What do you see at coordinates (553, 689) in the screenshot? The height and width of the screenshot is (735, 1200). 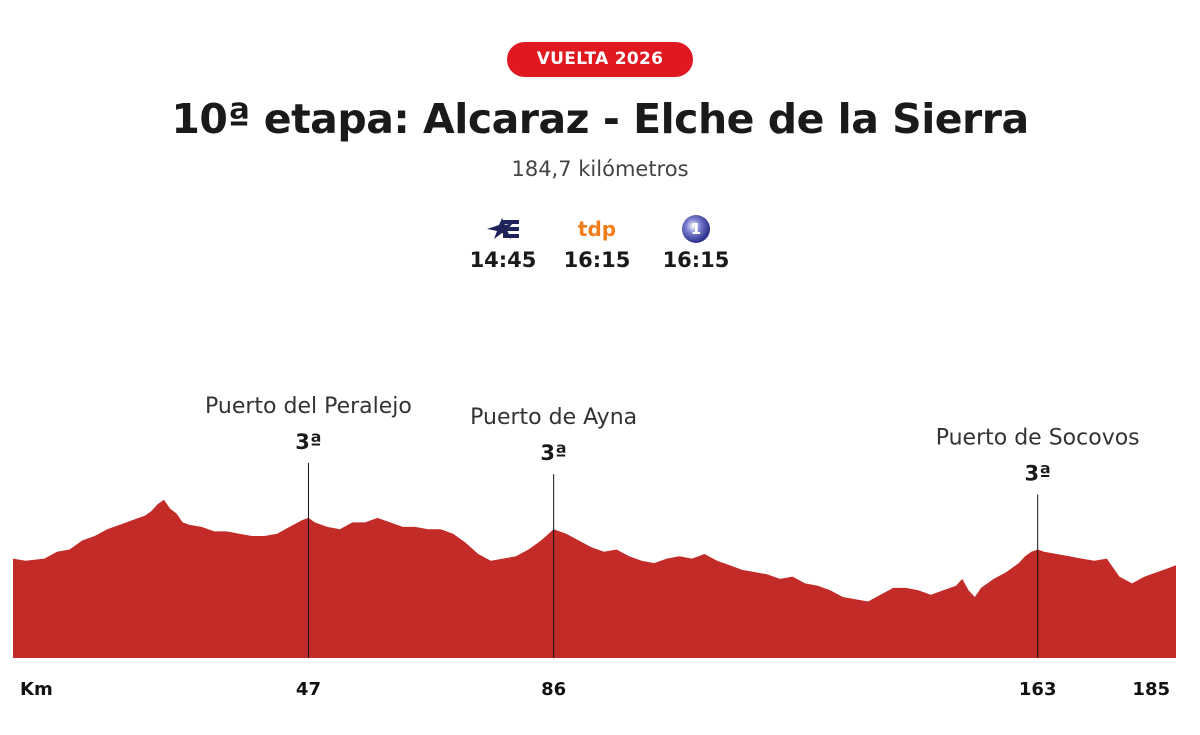 I see `km-tick-label: 86` at bounding box center [553, 689].